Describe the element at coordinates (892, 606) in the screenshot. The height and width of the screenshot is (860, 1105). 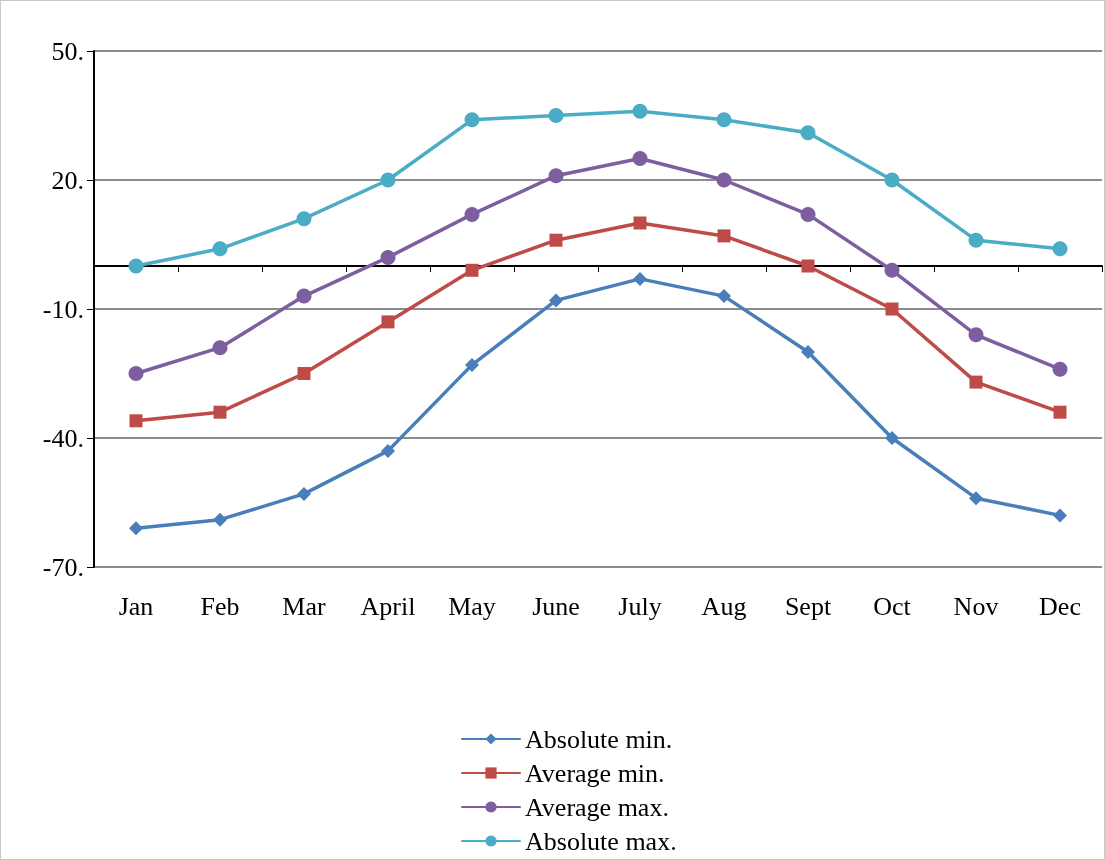
I see `x-tick-label: Oct` at that location.